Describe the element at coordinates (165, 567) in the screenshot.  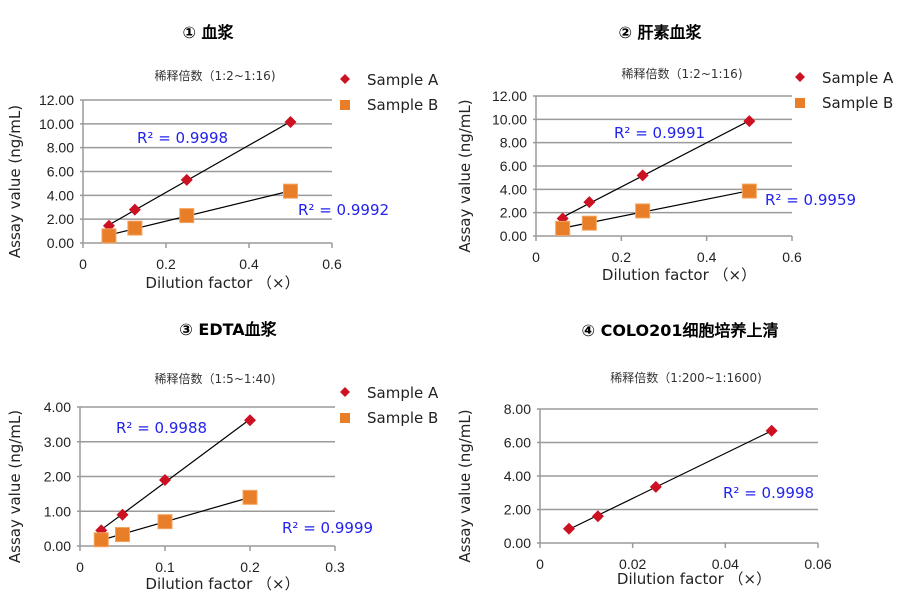
I see `x-tick-label: 0.1` at that location.